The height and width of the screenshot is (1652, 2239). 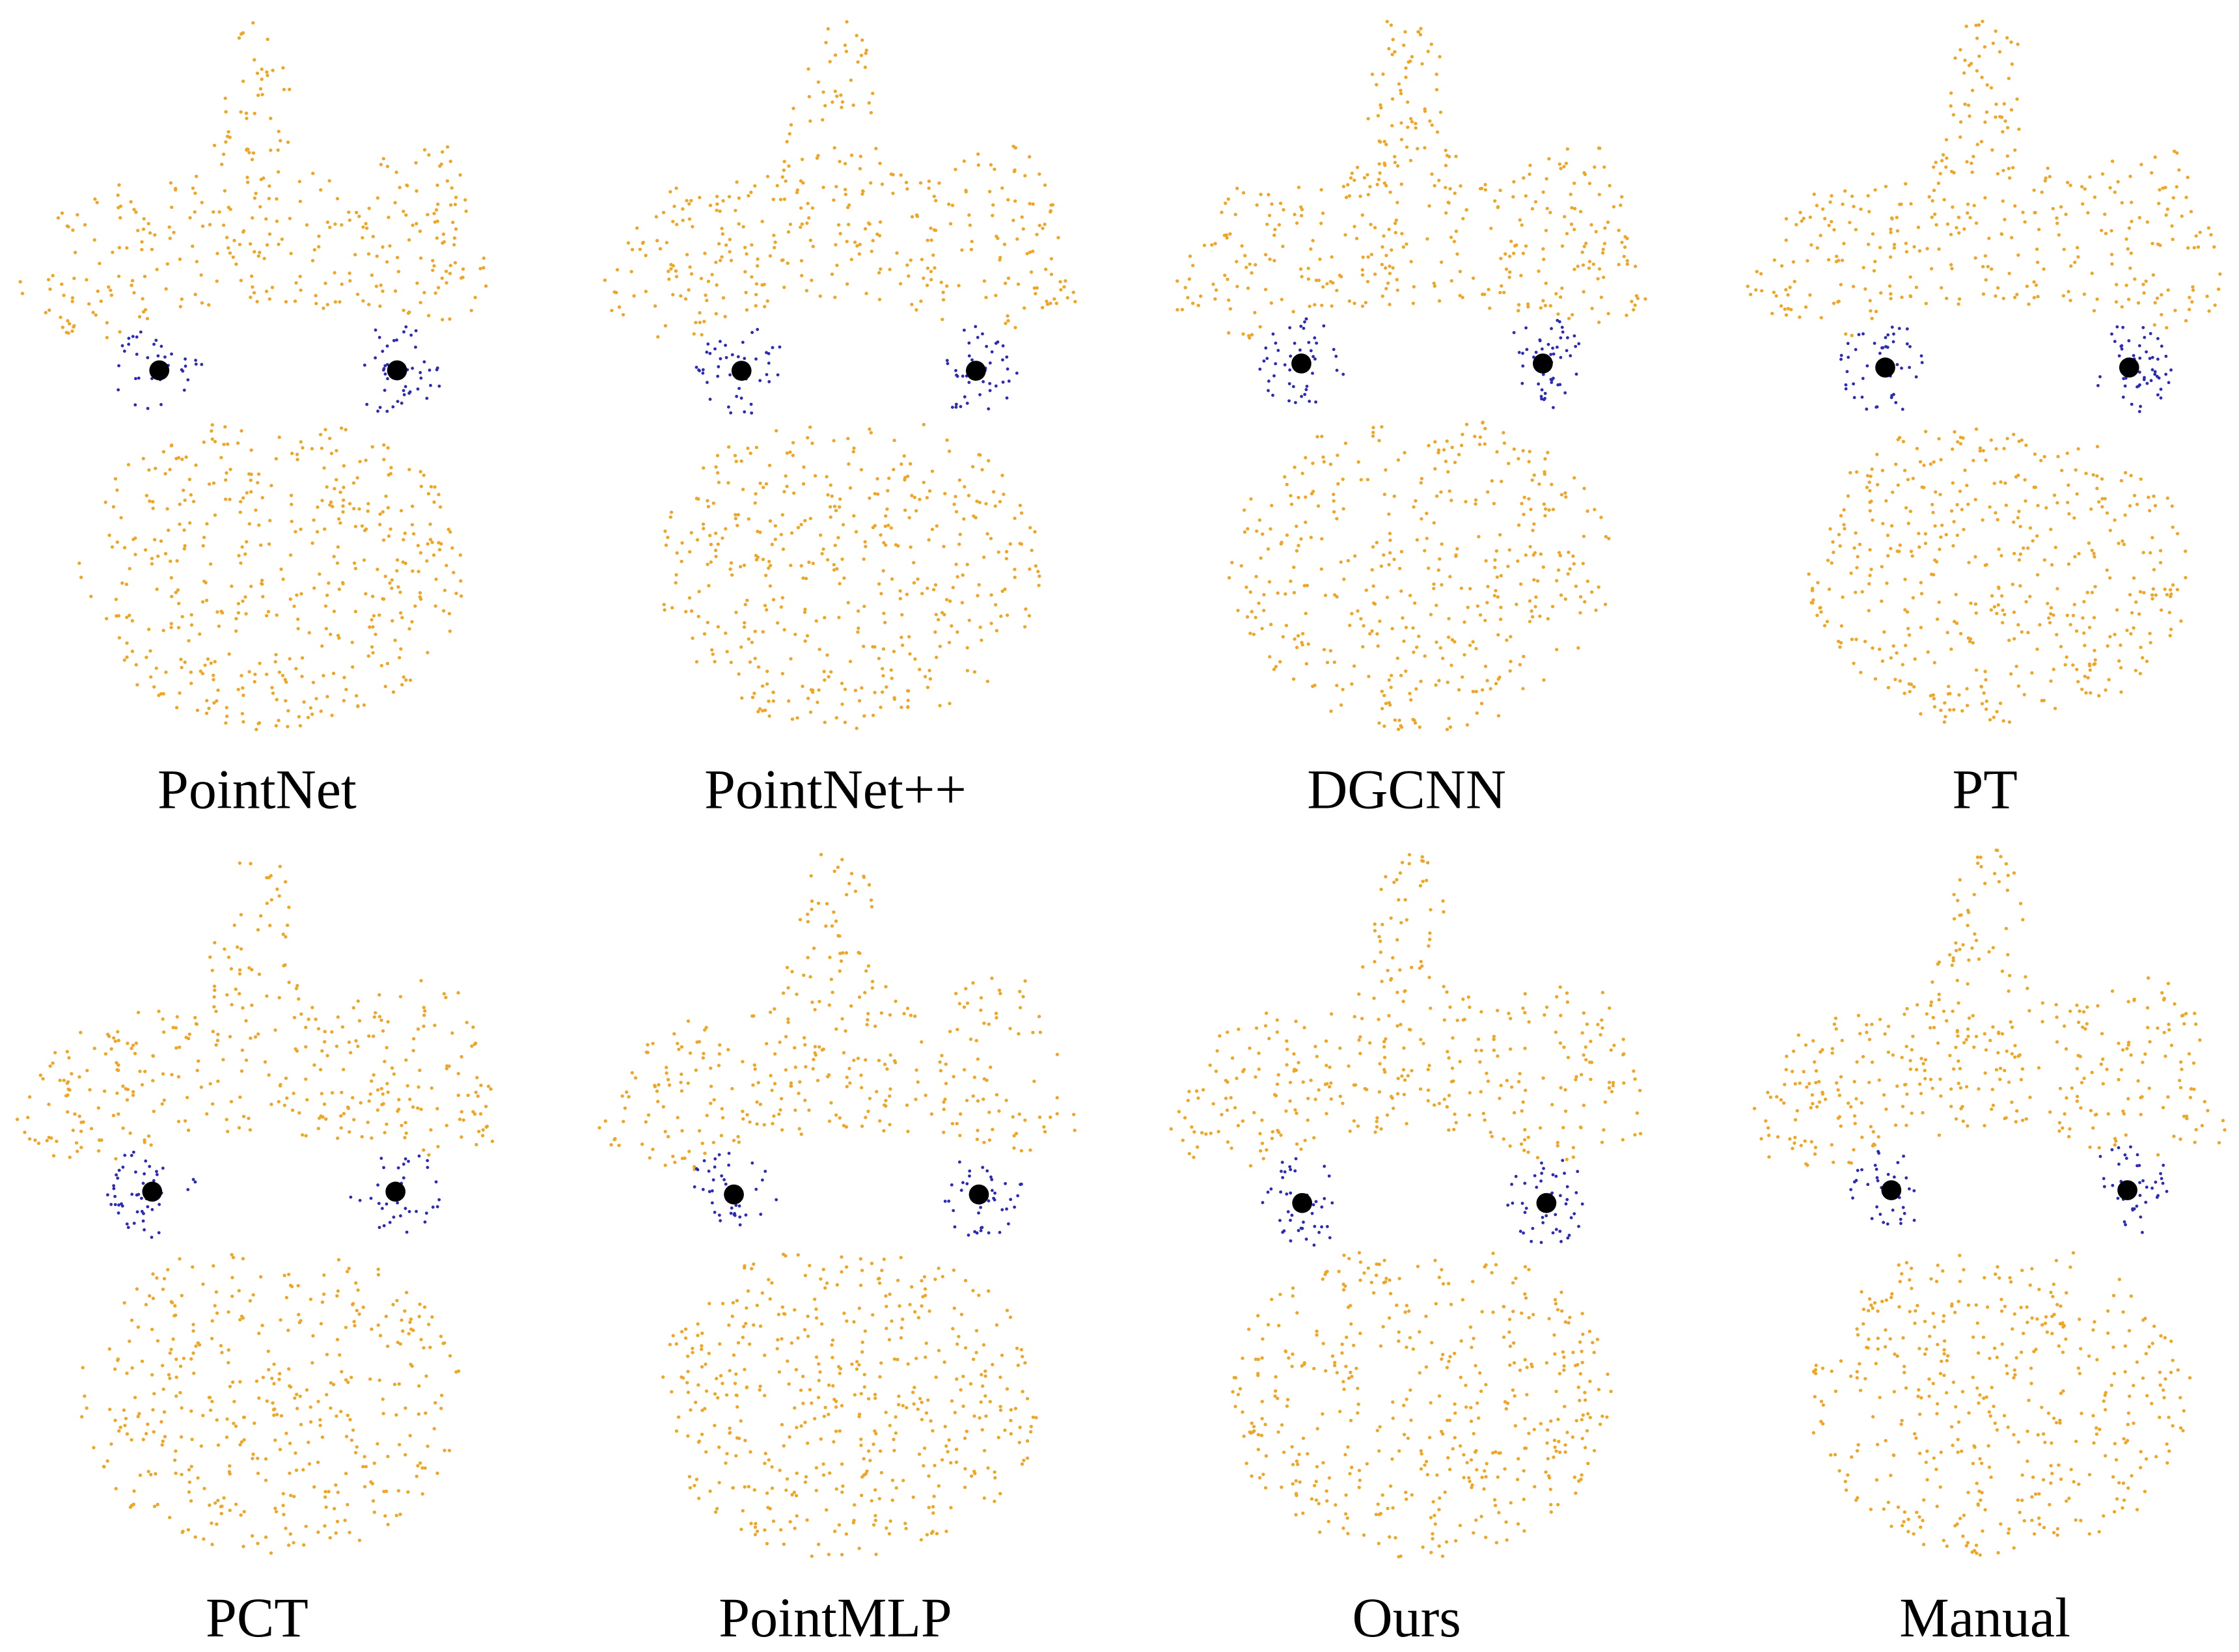 I want to click on panel-label: Manual, so click(x=1984, y=1617).